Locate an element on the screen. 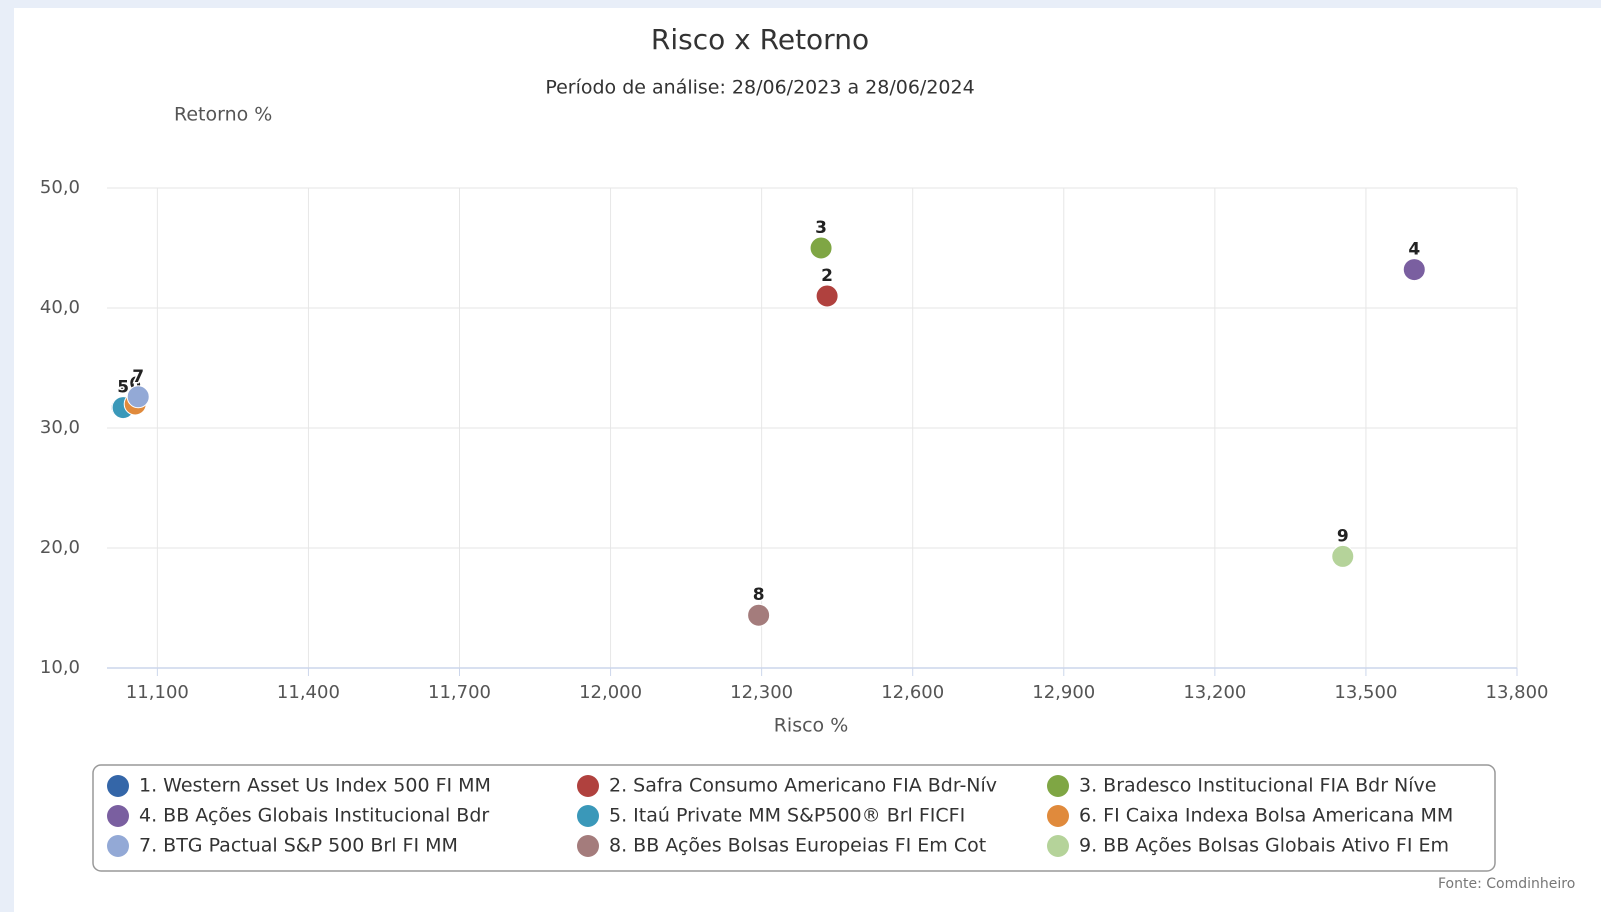 Image resolution: width=1601 pixels, height=912 pixels. point-label: 2 is located at coordinates (827, 276).